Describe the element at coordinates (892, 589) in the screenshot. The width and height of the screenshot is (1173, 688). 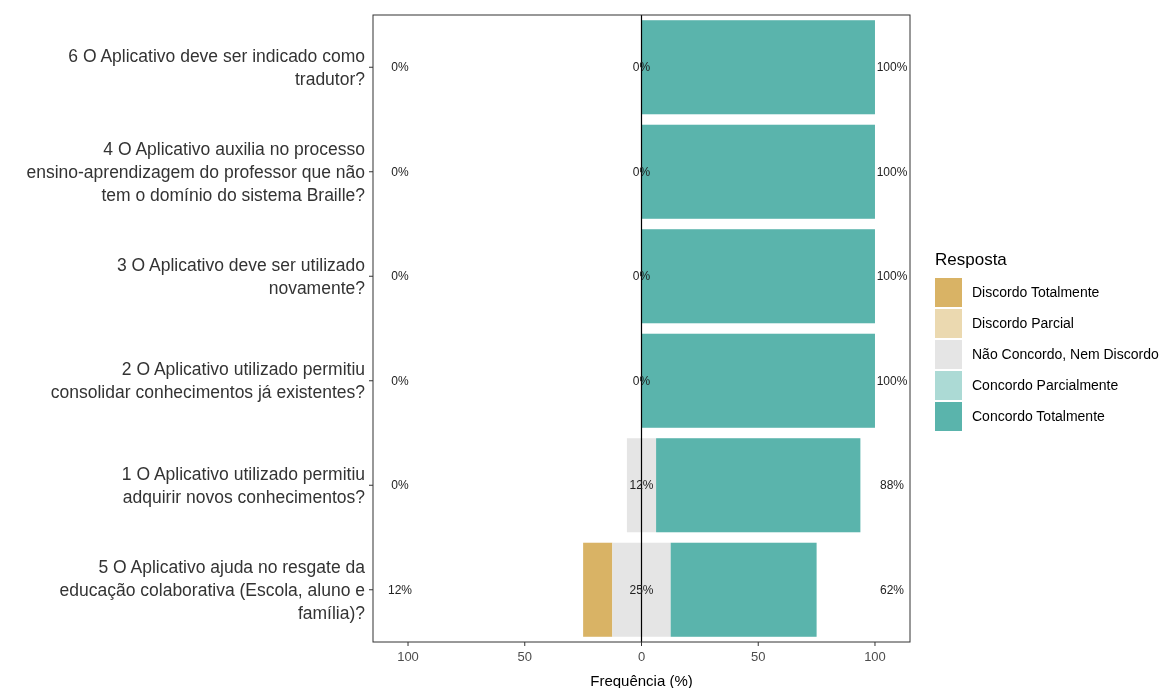
I see `annotation: 62%` at that location.